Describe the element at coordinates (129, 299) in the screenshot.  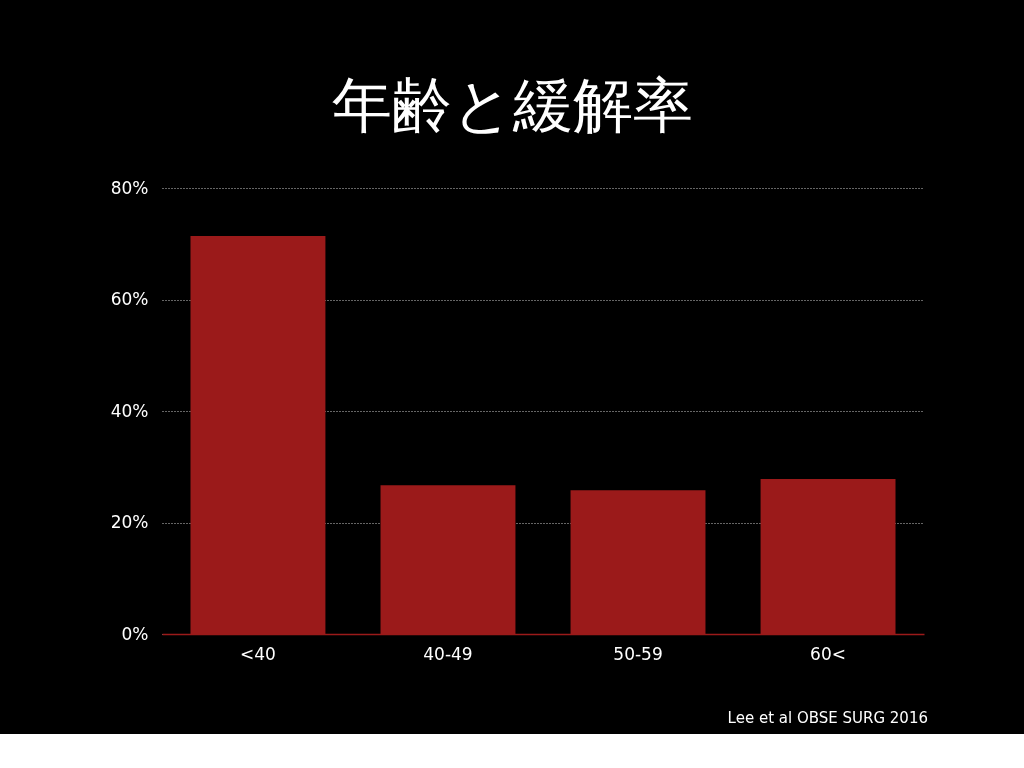
I see `y-tick-label: 60%` at that location.